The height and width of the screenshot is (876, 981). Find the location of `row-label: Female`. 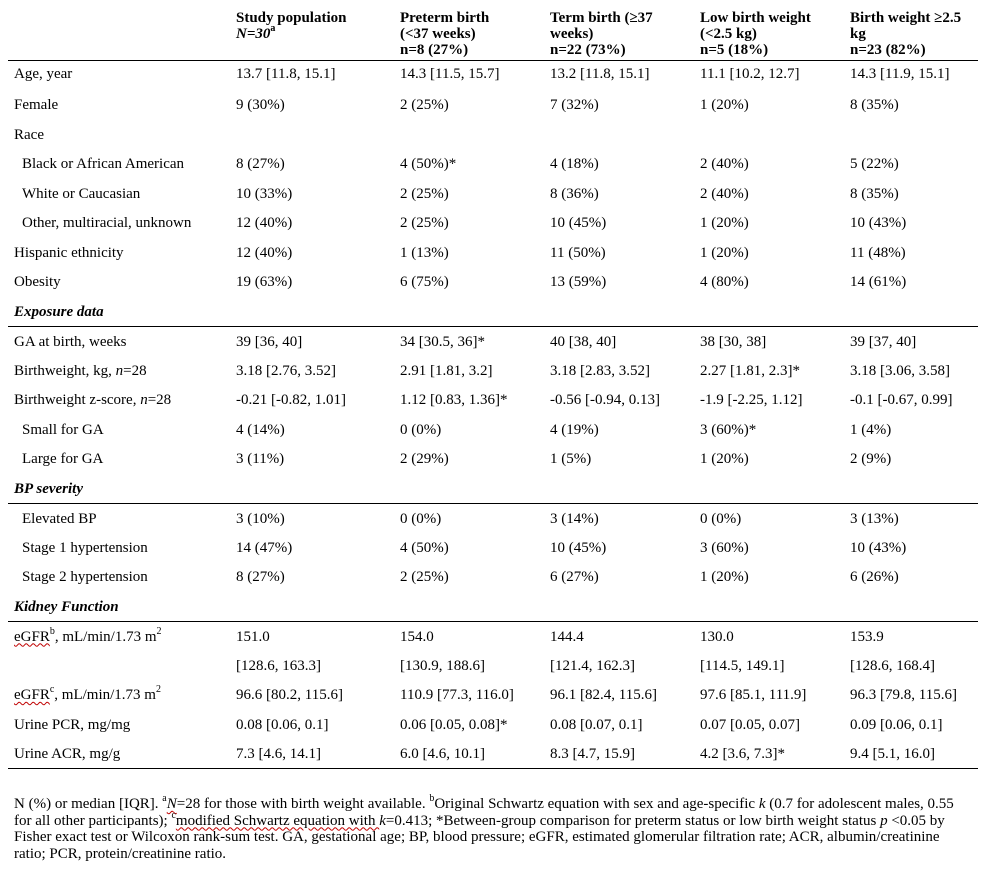

row-label: Female is located at coordinates (36, 105).